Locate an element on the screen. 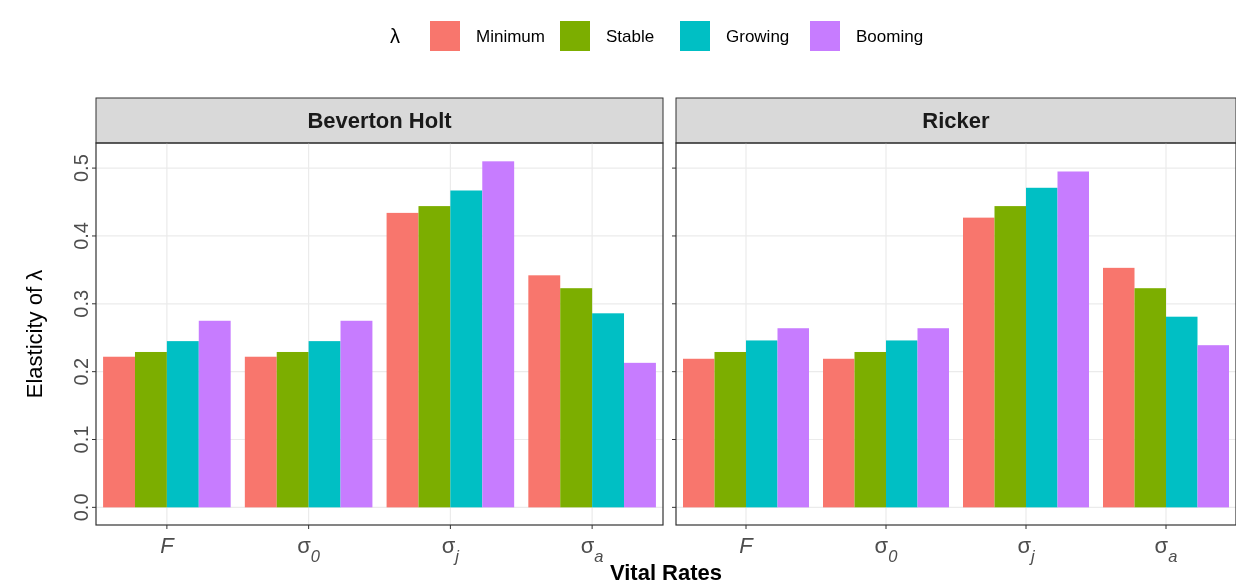 This screenshot has width=1236, height=588. y-tick-label: 0.0 is located at coordinates (81, 507).